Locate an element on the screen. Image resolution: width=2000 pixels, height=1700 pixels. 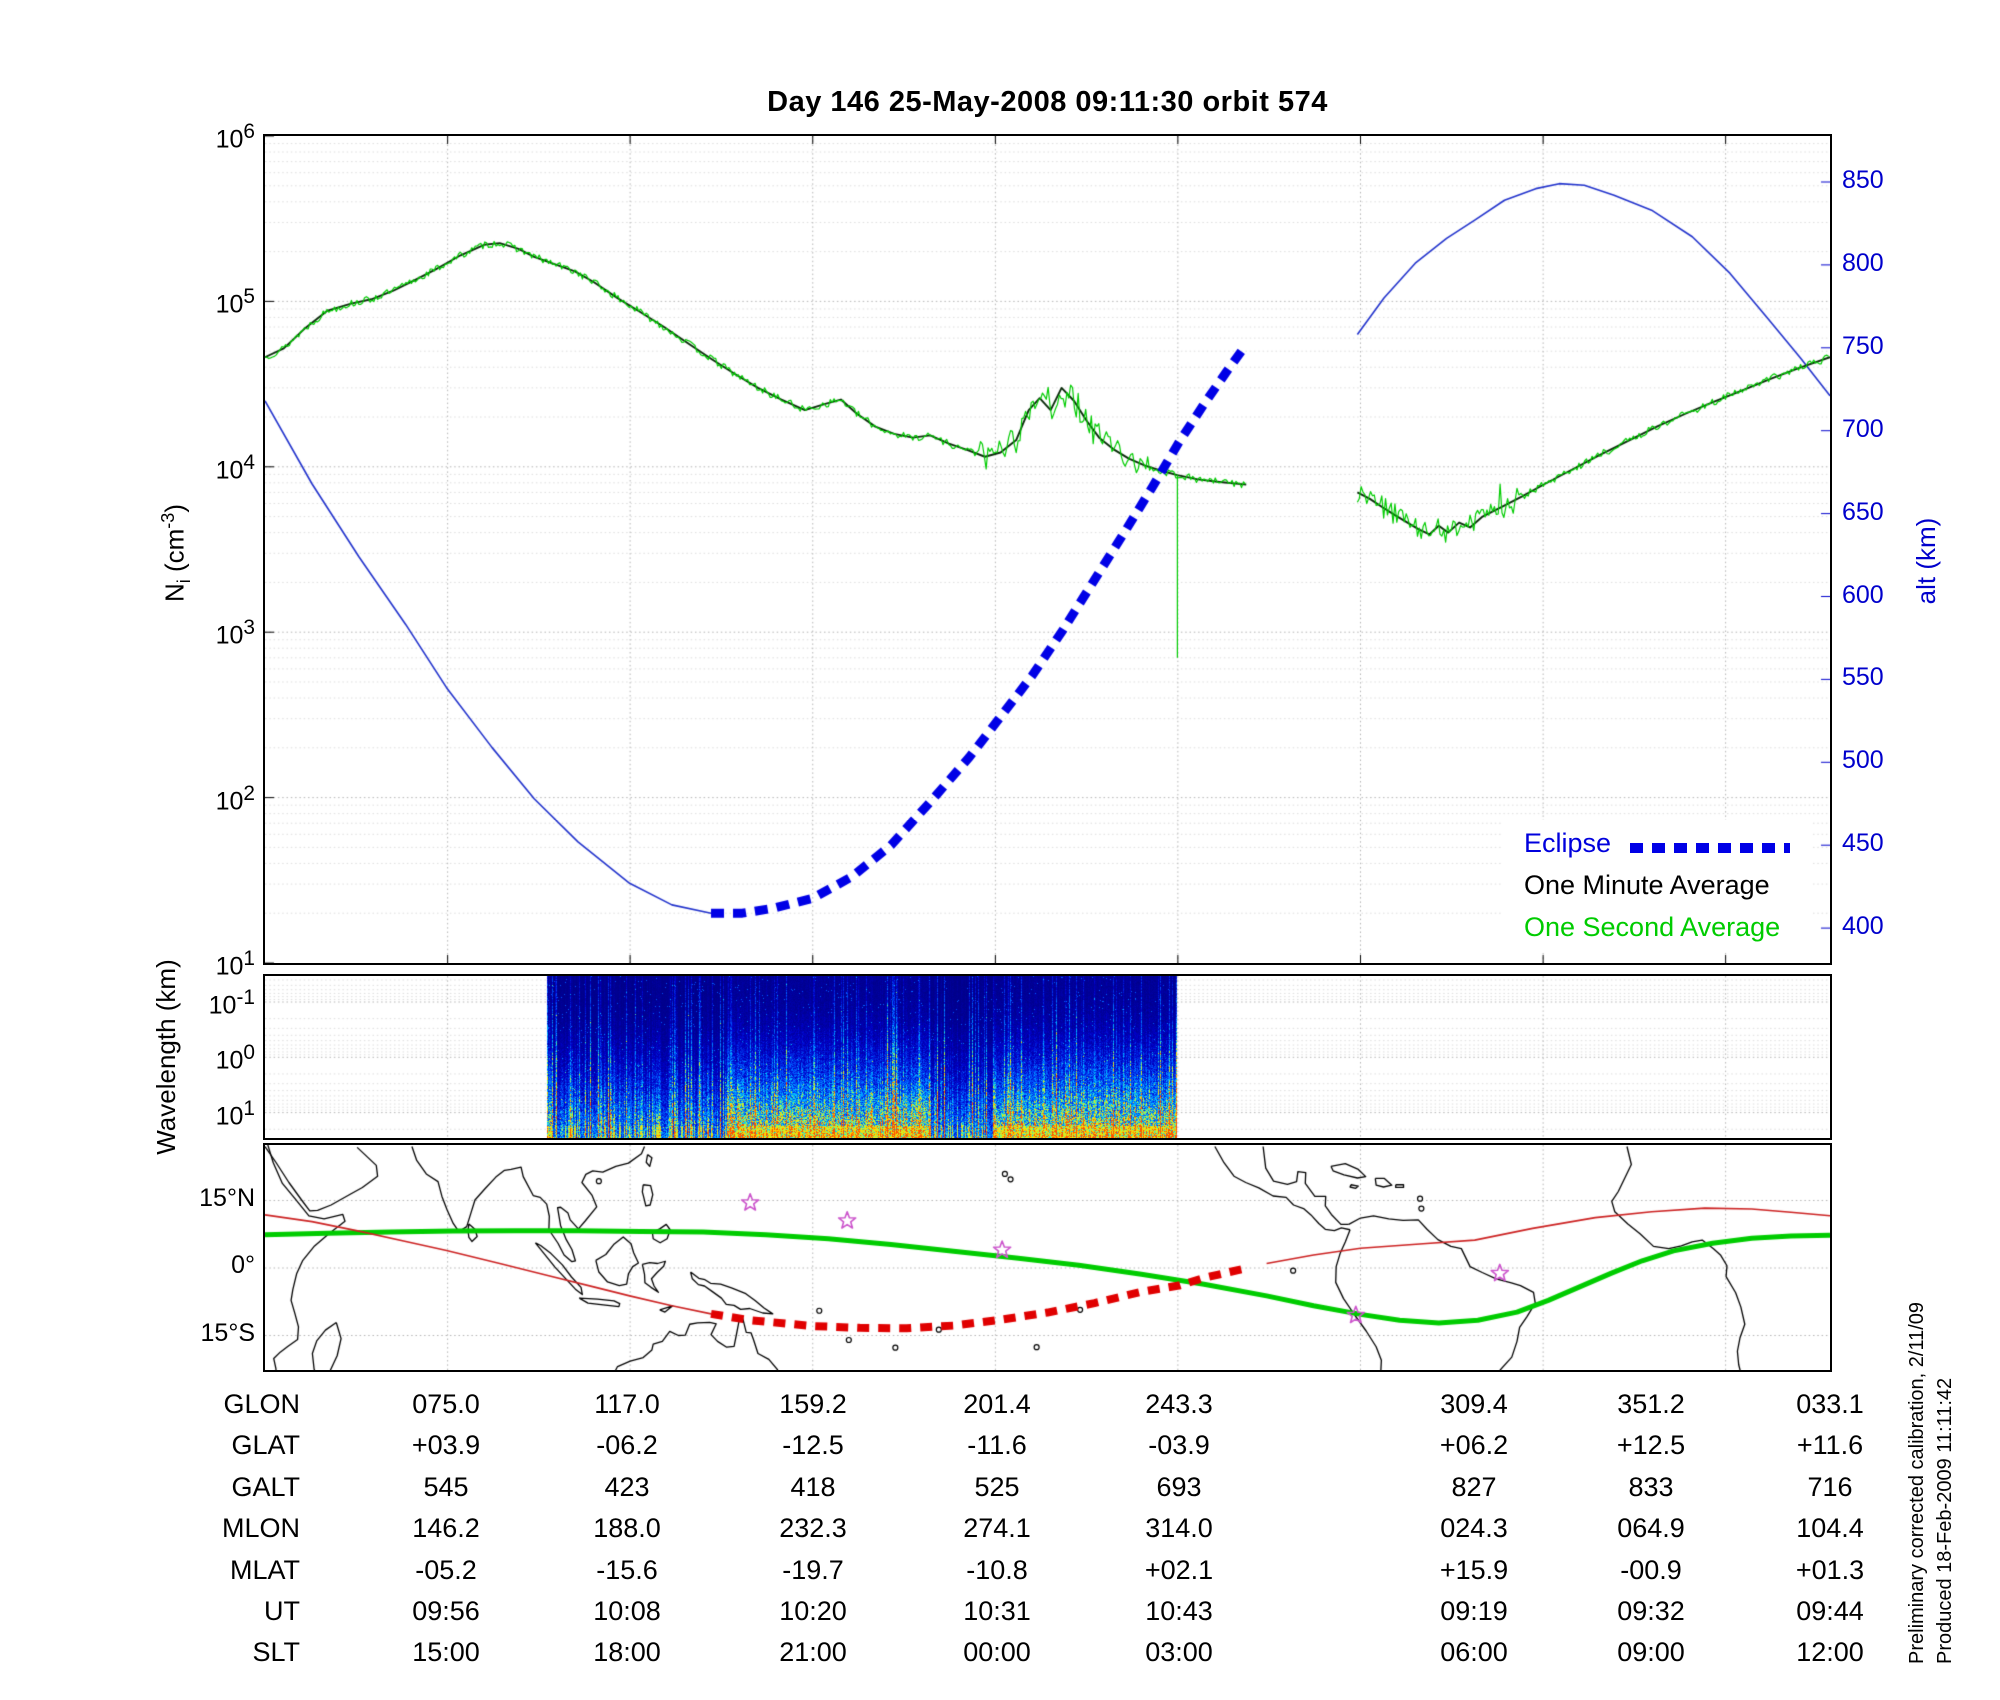
table-cell: 827 is located at coordinates (1474, 1487).